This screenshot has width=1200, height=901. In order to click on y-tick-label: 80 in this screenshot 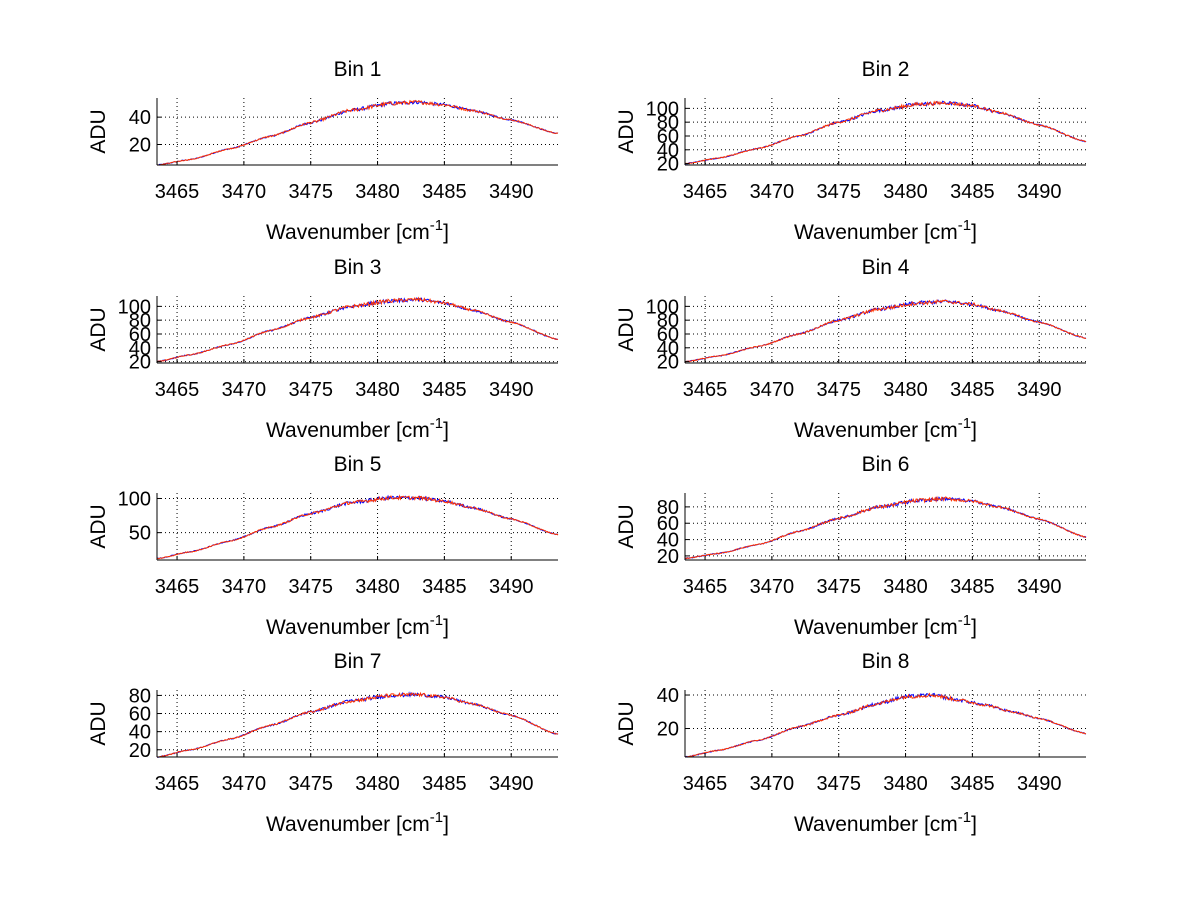, I will do `click(140, 696)`.